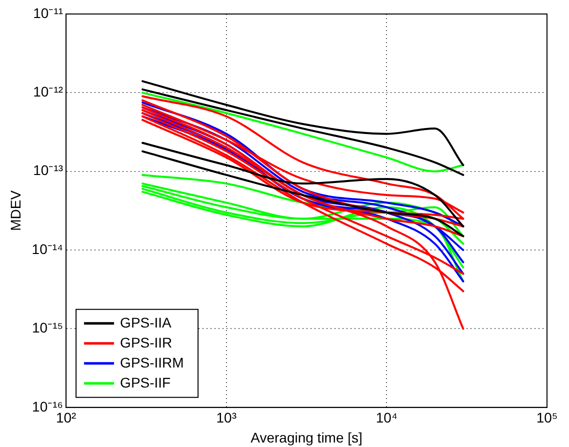 The width and height of the screenshot is (569, 447). What do you see at coordinates (145, 382) in the screenshot?
I see `legend-label: GPS-IIF` at bounding box center [145, 382].